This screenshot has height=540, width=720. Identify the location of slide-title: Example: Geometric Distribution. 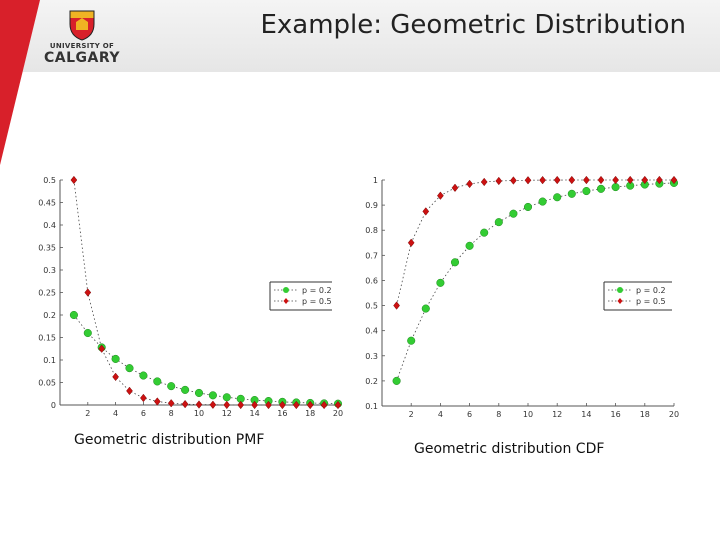
(473, 25).